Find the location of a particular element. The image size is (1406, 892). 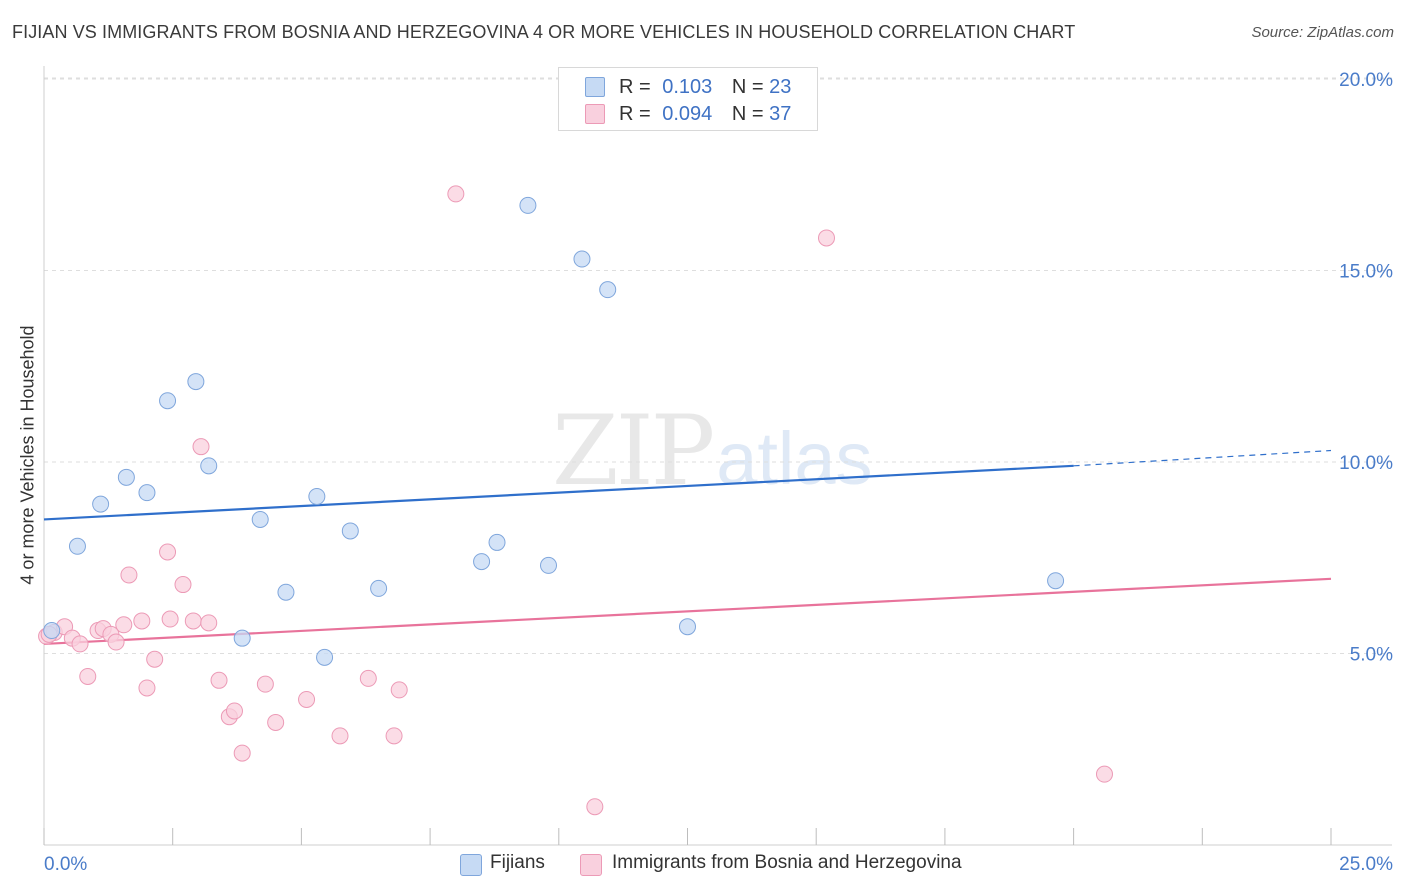

y-tick-label: 15.0% is located at coordinates (1366, 272).